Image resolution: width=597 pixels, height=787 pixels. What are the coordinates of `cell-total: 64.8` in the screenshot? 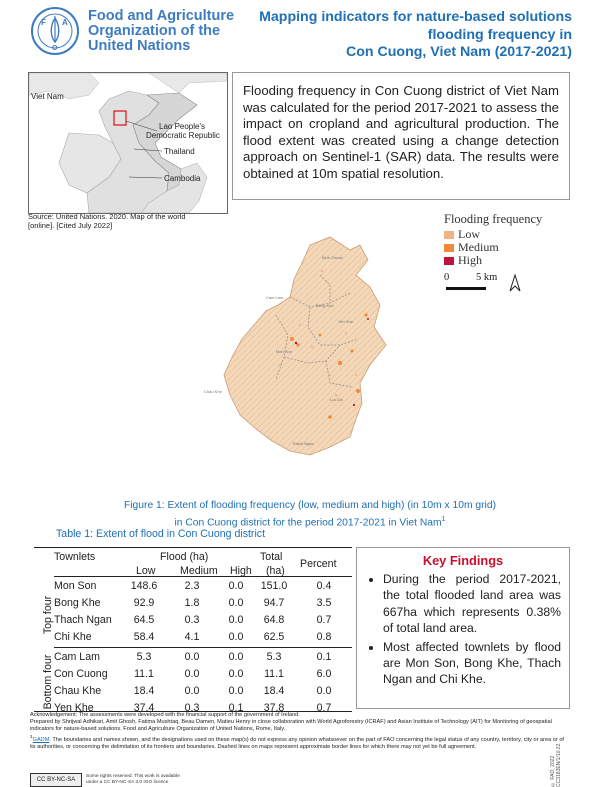 It's located at (274, 620).